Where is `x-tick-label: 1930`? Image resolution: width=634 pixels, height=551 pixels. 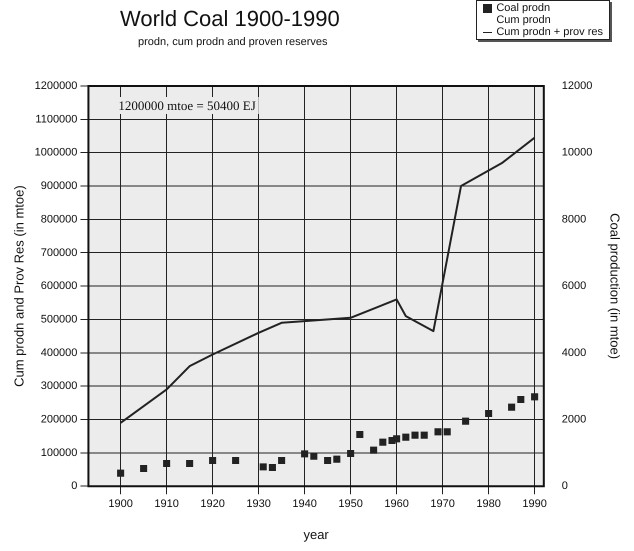 x-tick-label: 1930 is located at coordinates (258, 504).